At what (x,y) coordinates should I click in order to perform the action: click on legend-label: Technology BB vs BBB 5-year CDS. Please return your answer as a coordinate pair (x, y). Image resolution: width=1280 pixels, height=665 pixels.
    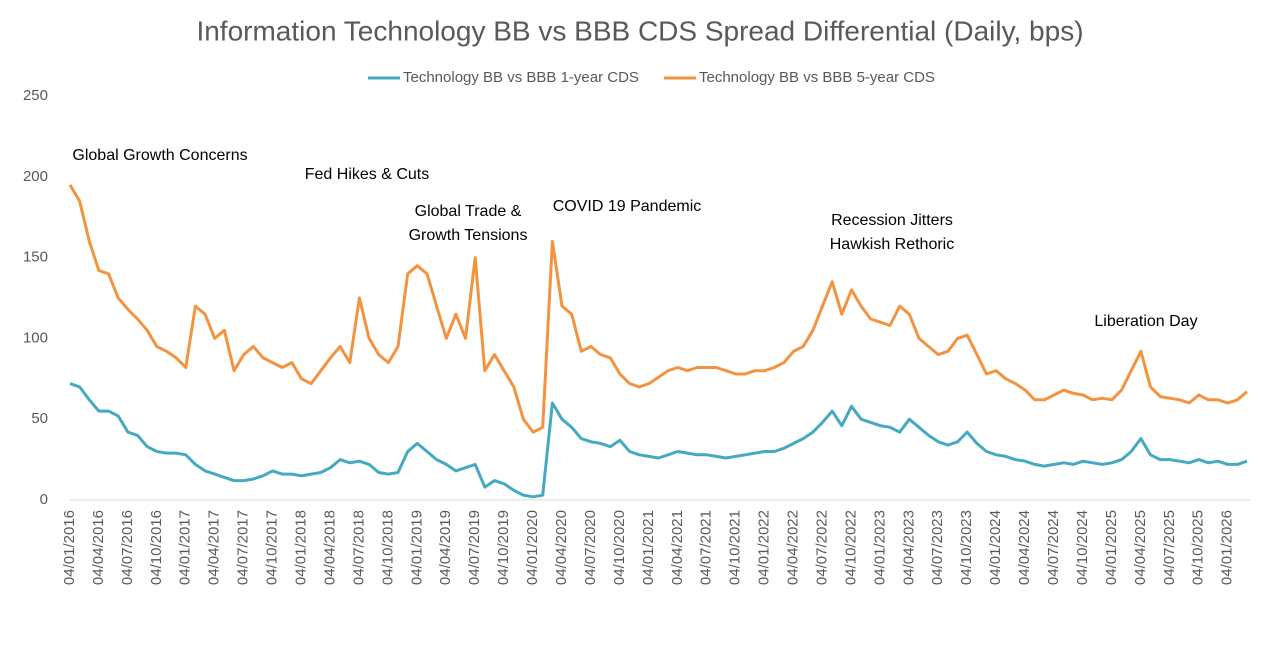
    Looking at the image, I should click on (817, 77).